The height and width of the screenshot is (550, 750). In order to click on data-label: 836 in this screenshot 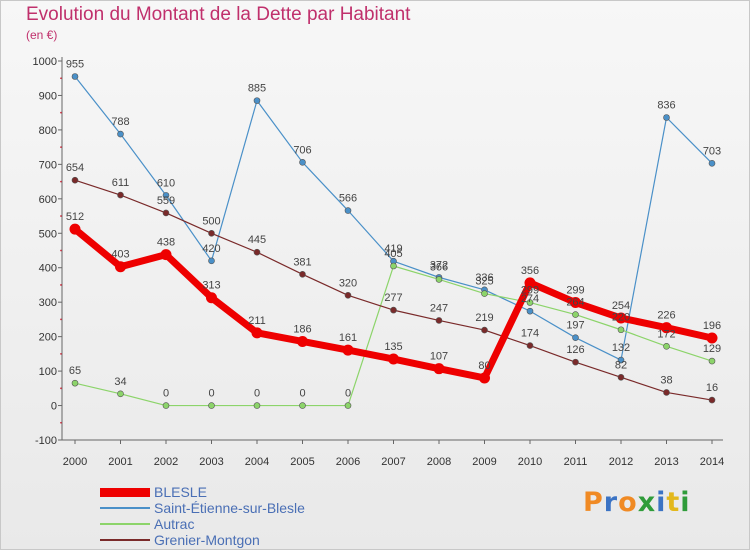, I will do `click(666, 106)`.